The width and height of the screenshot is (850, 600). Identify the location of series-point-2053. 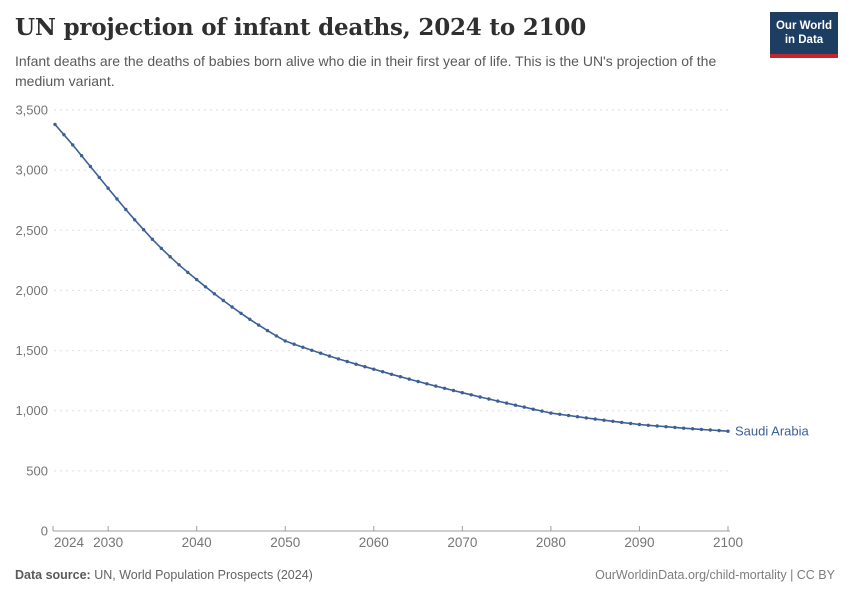
(312, 350).